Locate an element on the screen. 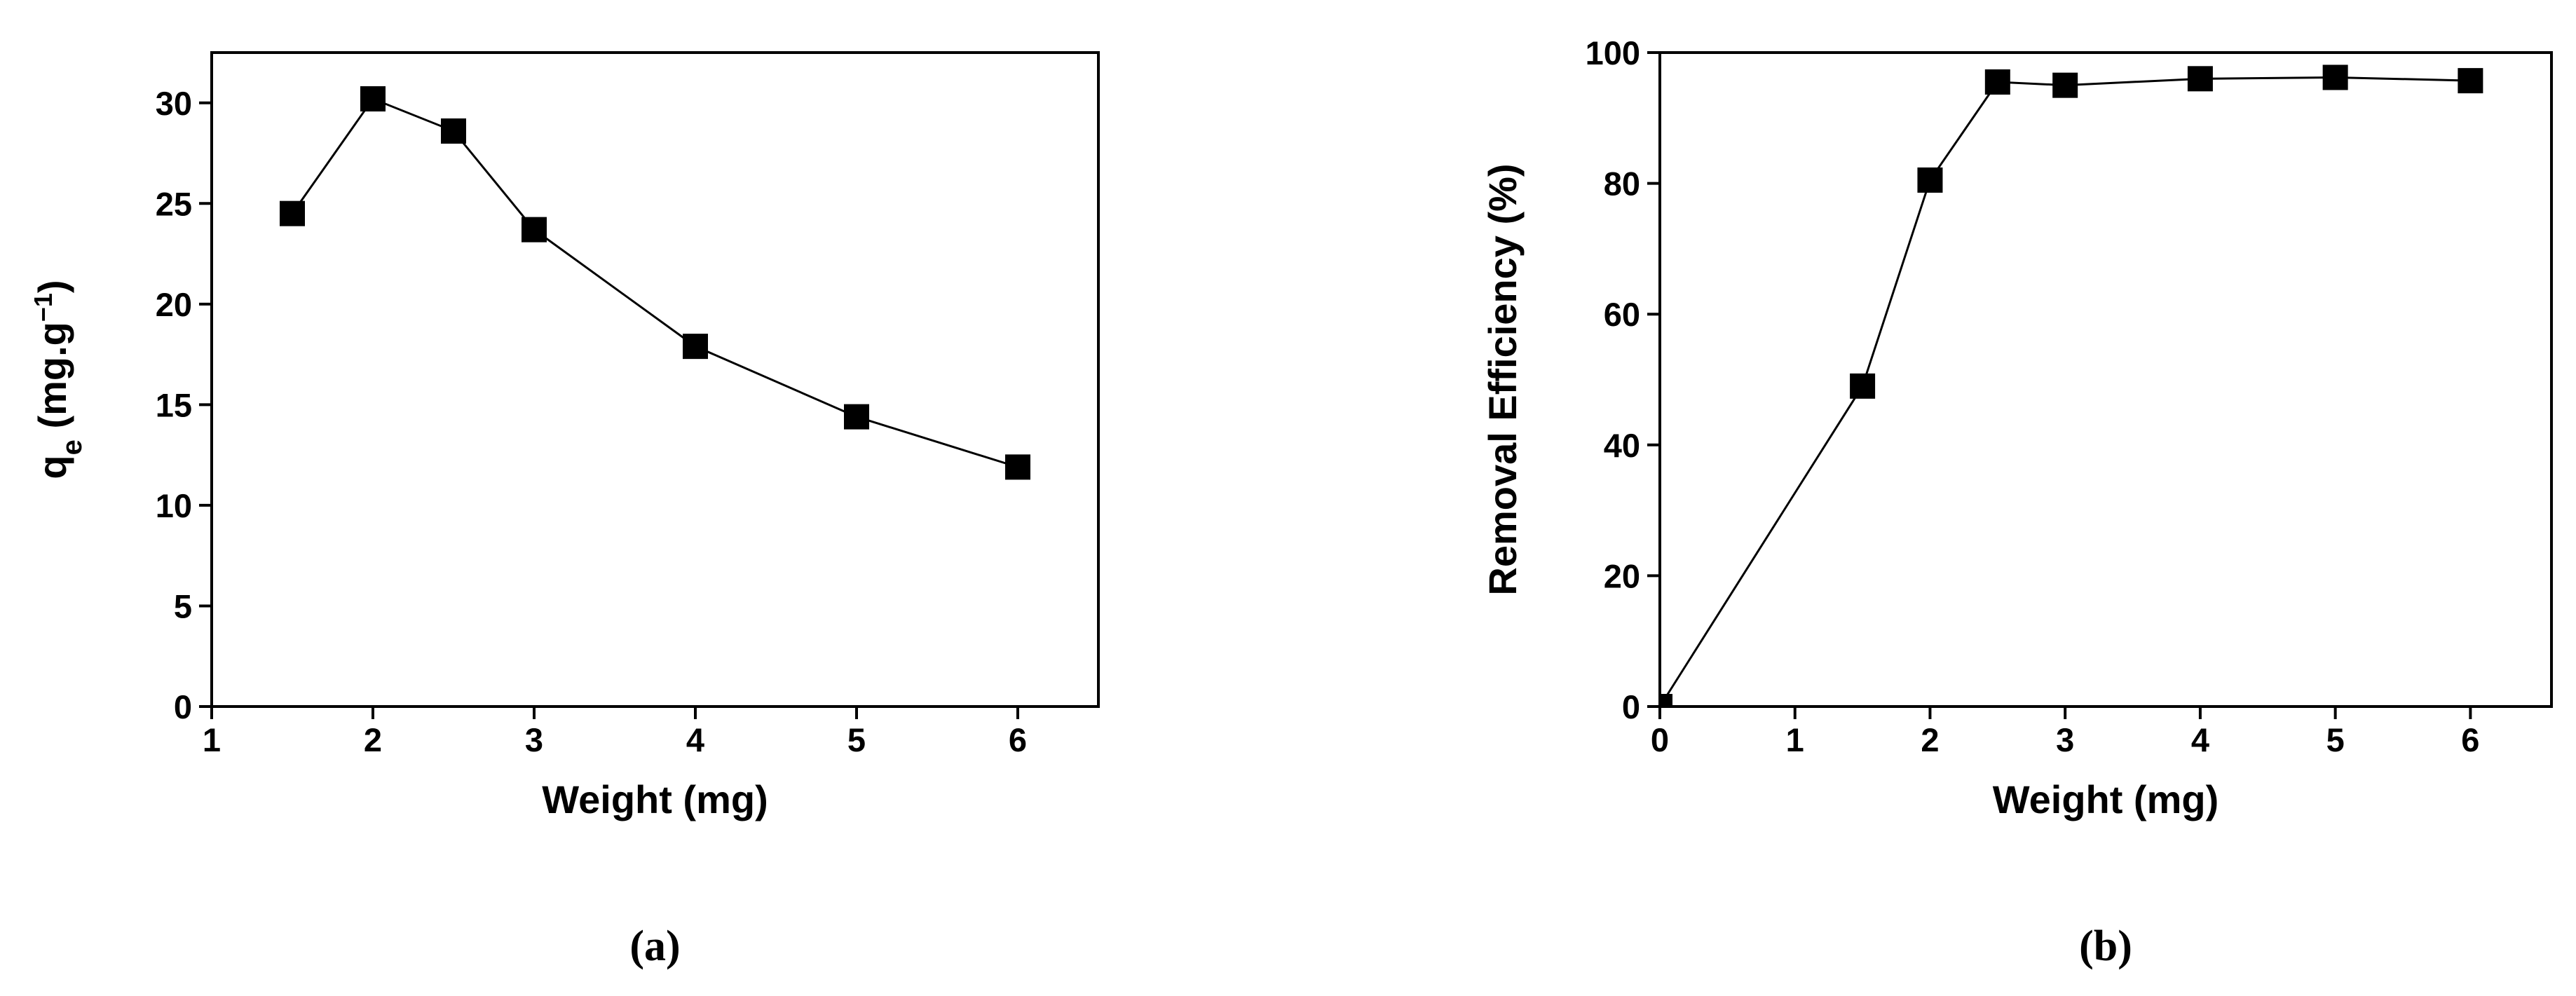 Image resolution: width=2576 pixels, height=996 pixels. y-tick-label: 100 is located at coordinates (1613, 52).